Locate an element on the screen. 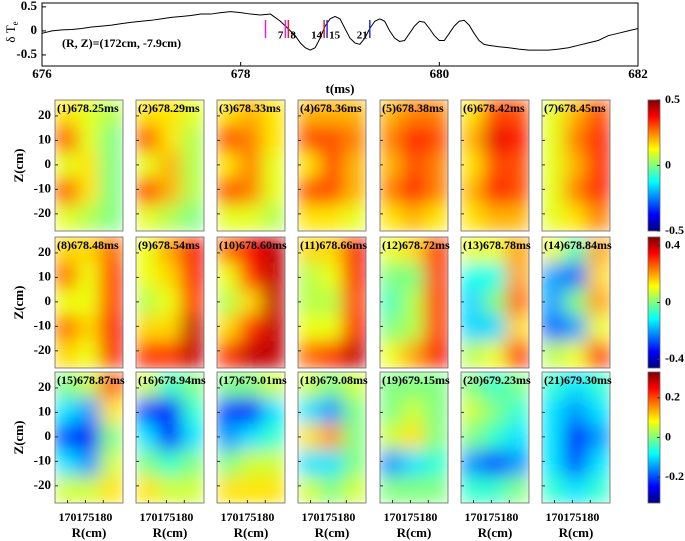 The height and width of the screenshot is (541, 685). x-tick-label: 682 is located at coordinates (638, 73).